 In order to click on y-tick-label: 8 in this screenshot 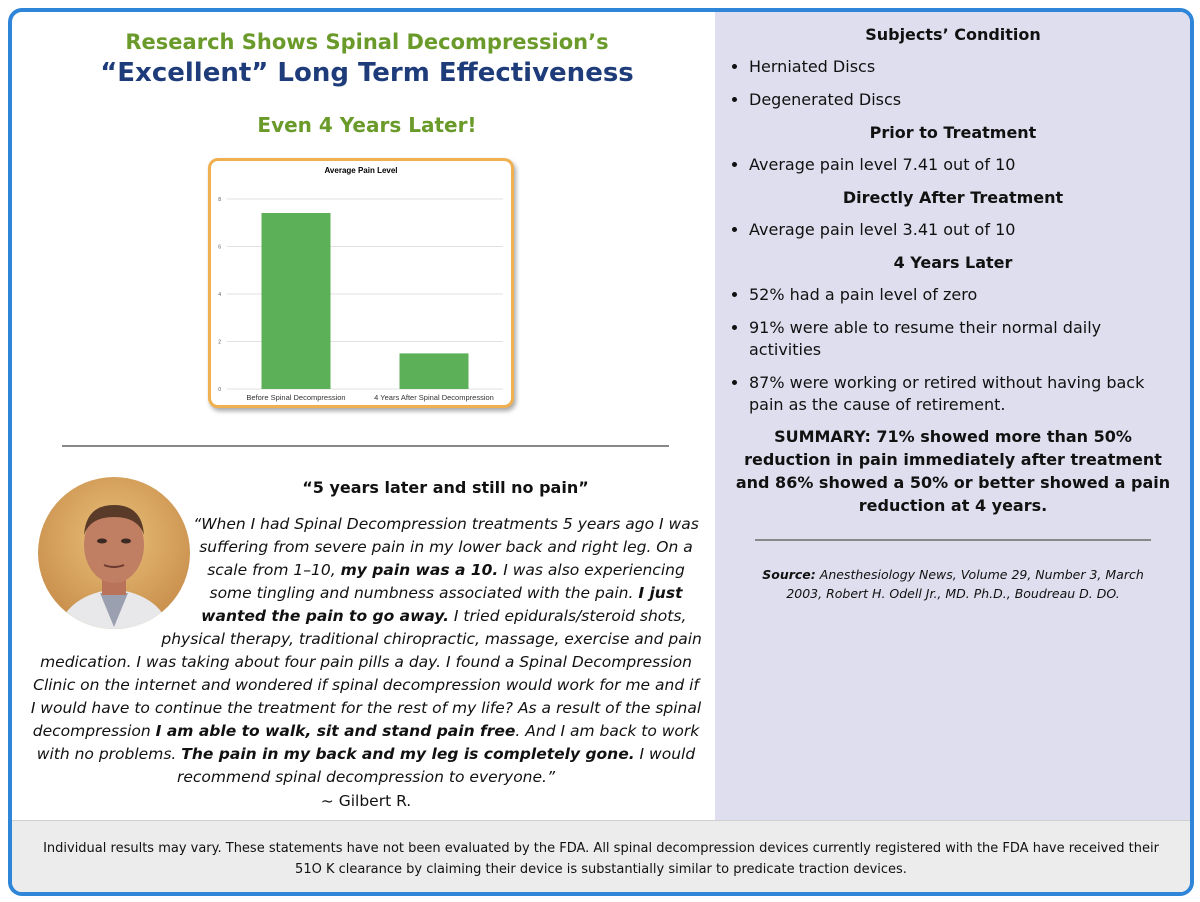, I will do `click(219, 200)`.